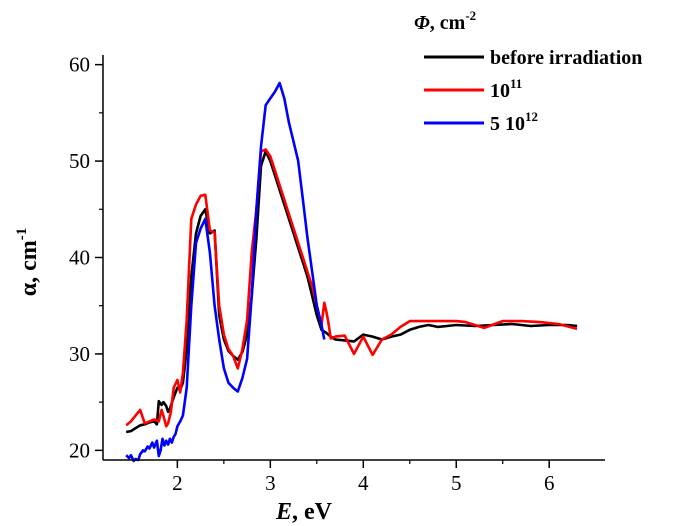 This screenshot has height=526, width=697. I want to click on legend-label-2: 1011, so click(506, 89).